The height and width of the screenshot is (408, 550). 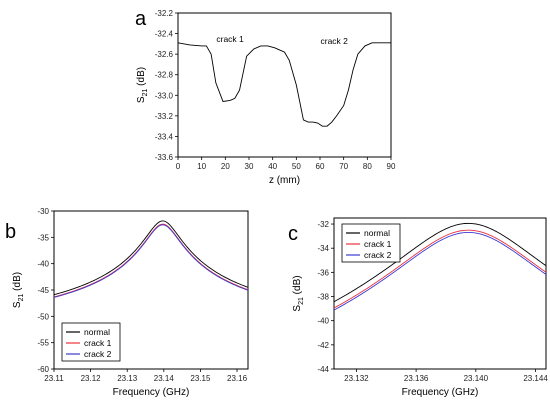 What do you see at coordinates (334, 41) in the screenshot?
I see `annotation-label: crack 2` at bounding box center [334, 41].